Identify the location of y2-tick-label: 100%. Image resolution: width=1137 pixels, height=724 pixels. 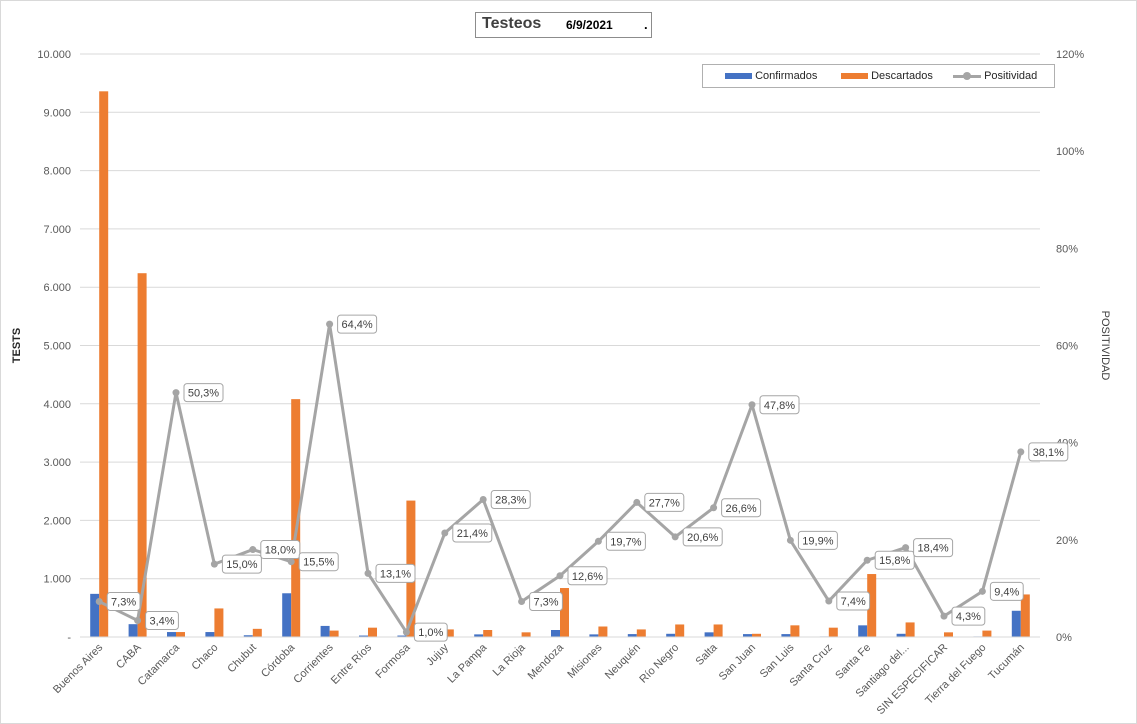
(1070, 152).